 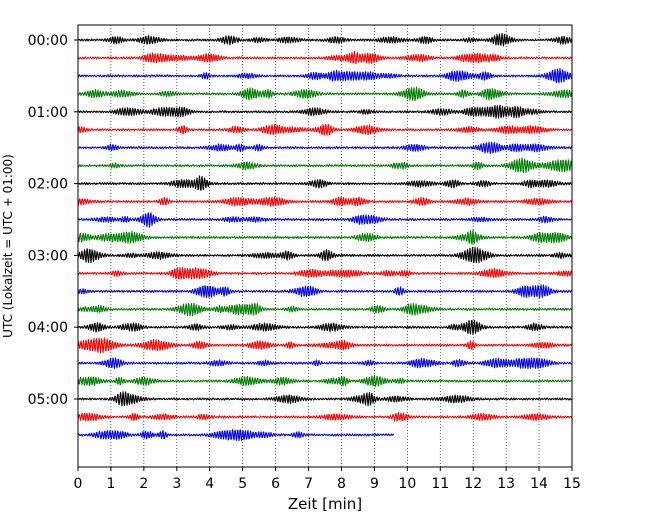 What do you see at coordinates (325, 345) in the screenshot?
I see `trace-line-04:15` at bounding box center [325, 345].